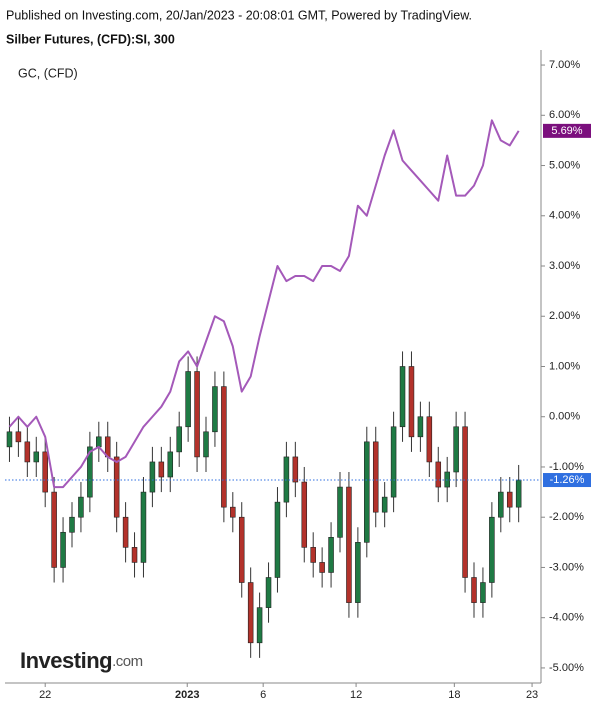 The image size is (600, 708). Describe the element at coordinates (564, 417) in the screenshot. I see `y-tick-label: 0.00%` at that location.